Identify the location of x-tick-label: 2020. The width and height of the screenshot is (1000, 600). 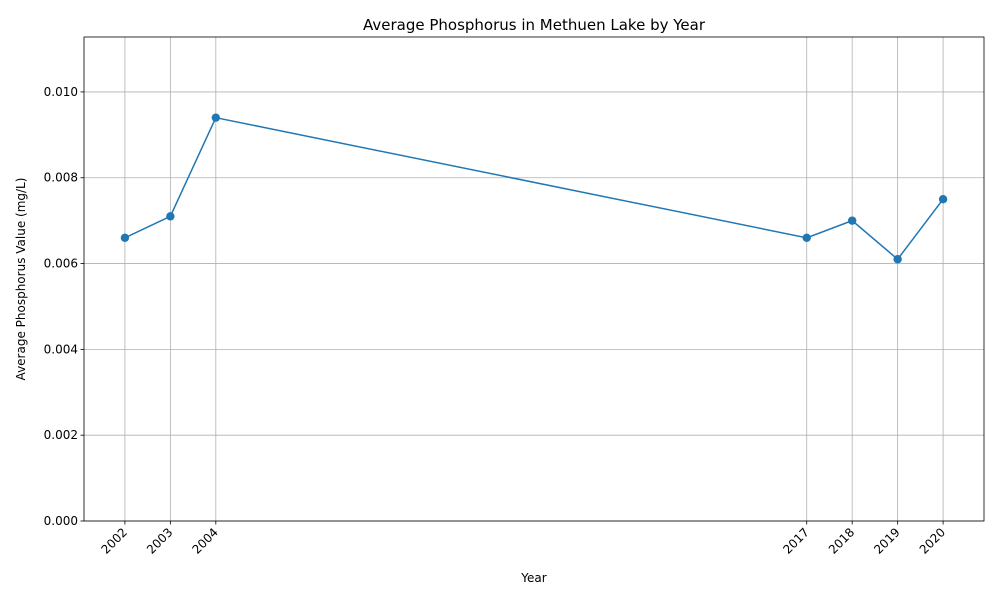
(932, 540).